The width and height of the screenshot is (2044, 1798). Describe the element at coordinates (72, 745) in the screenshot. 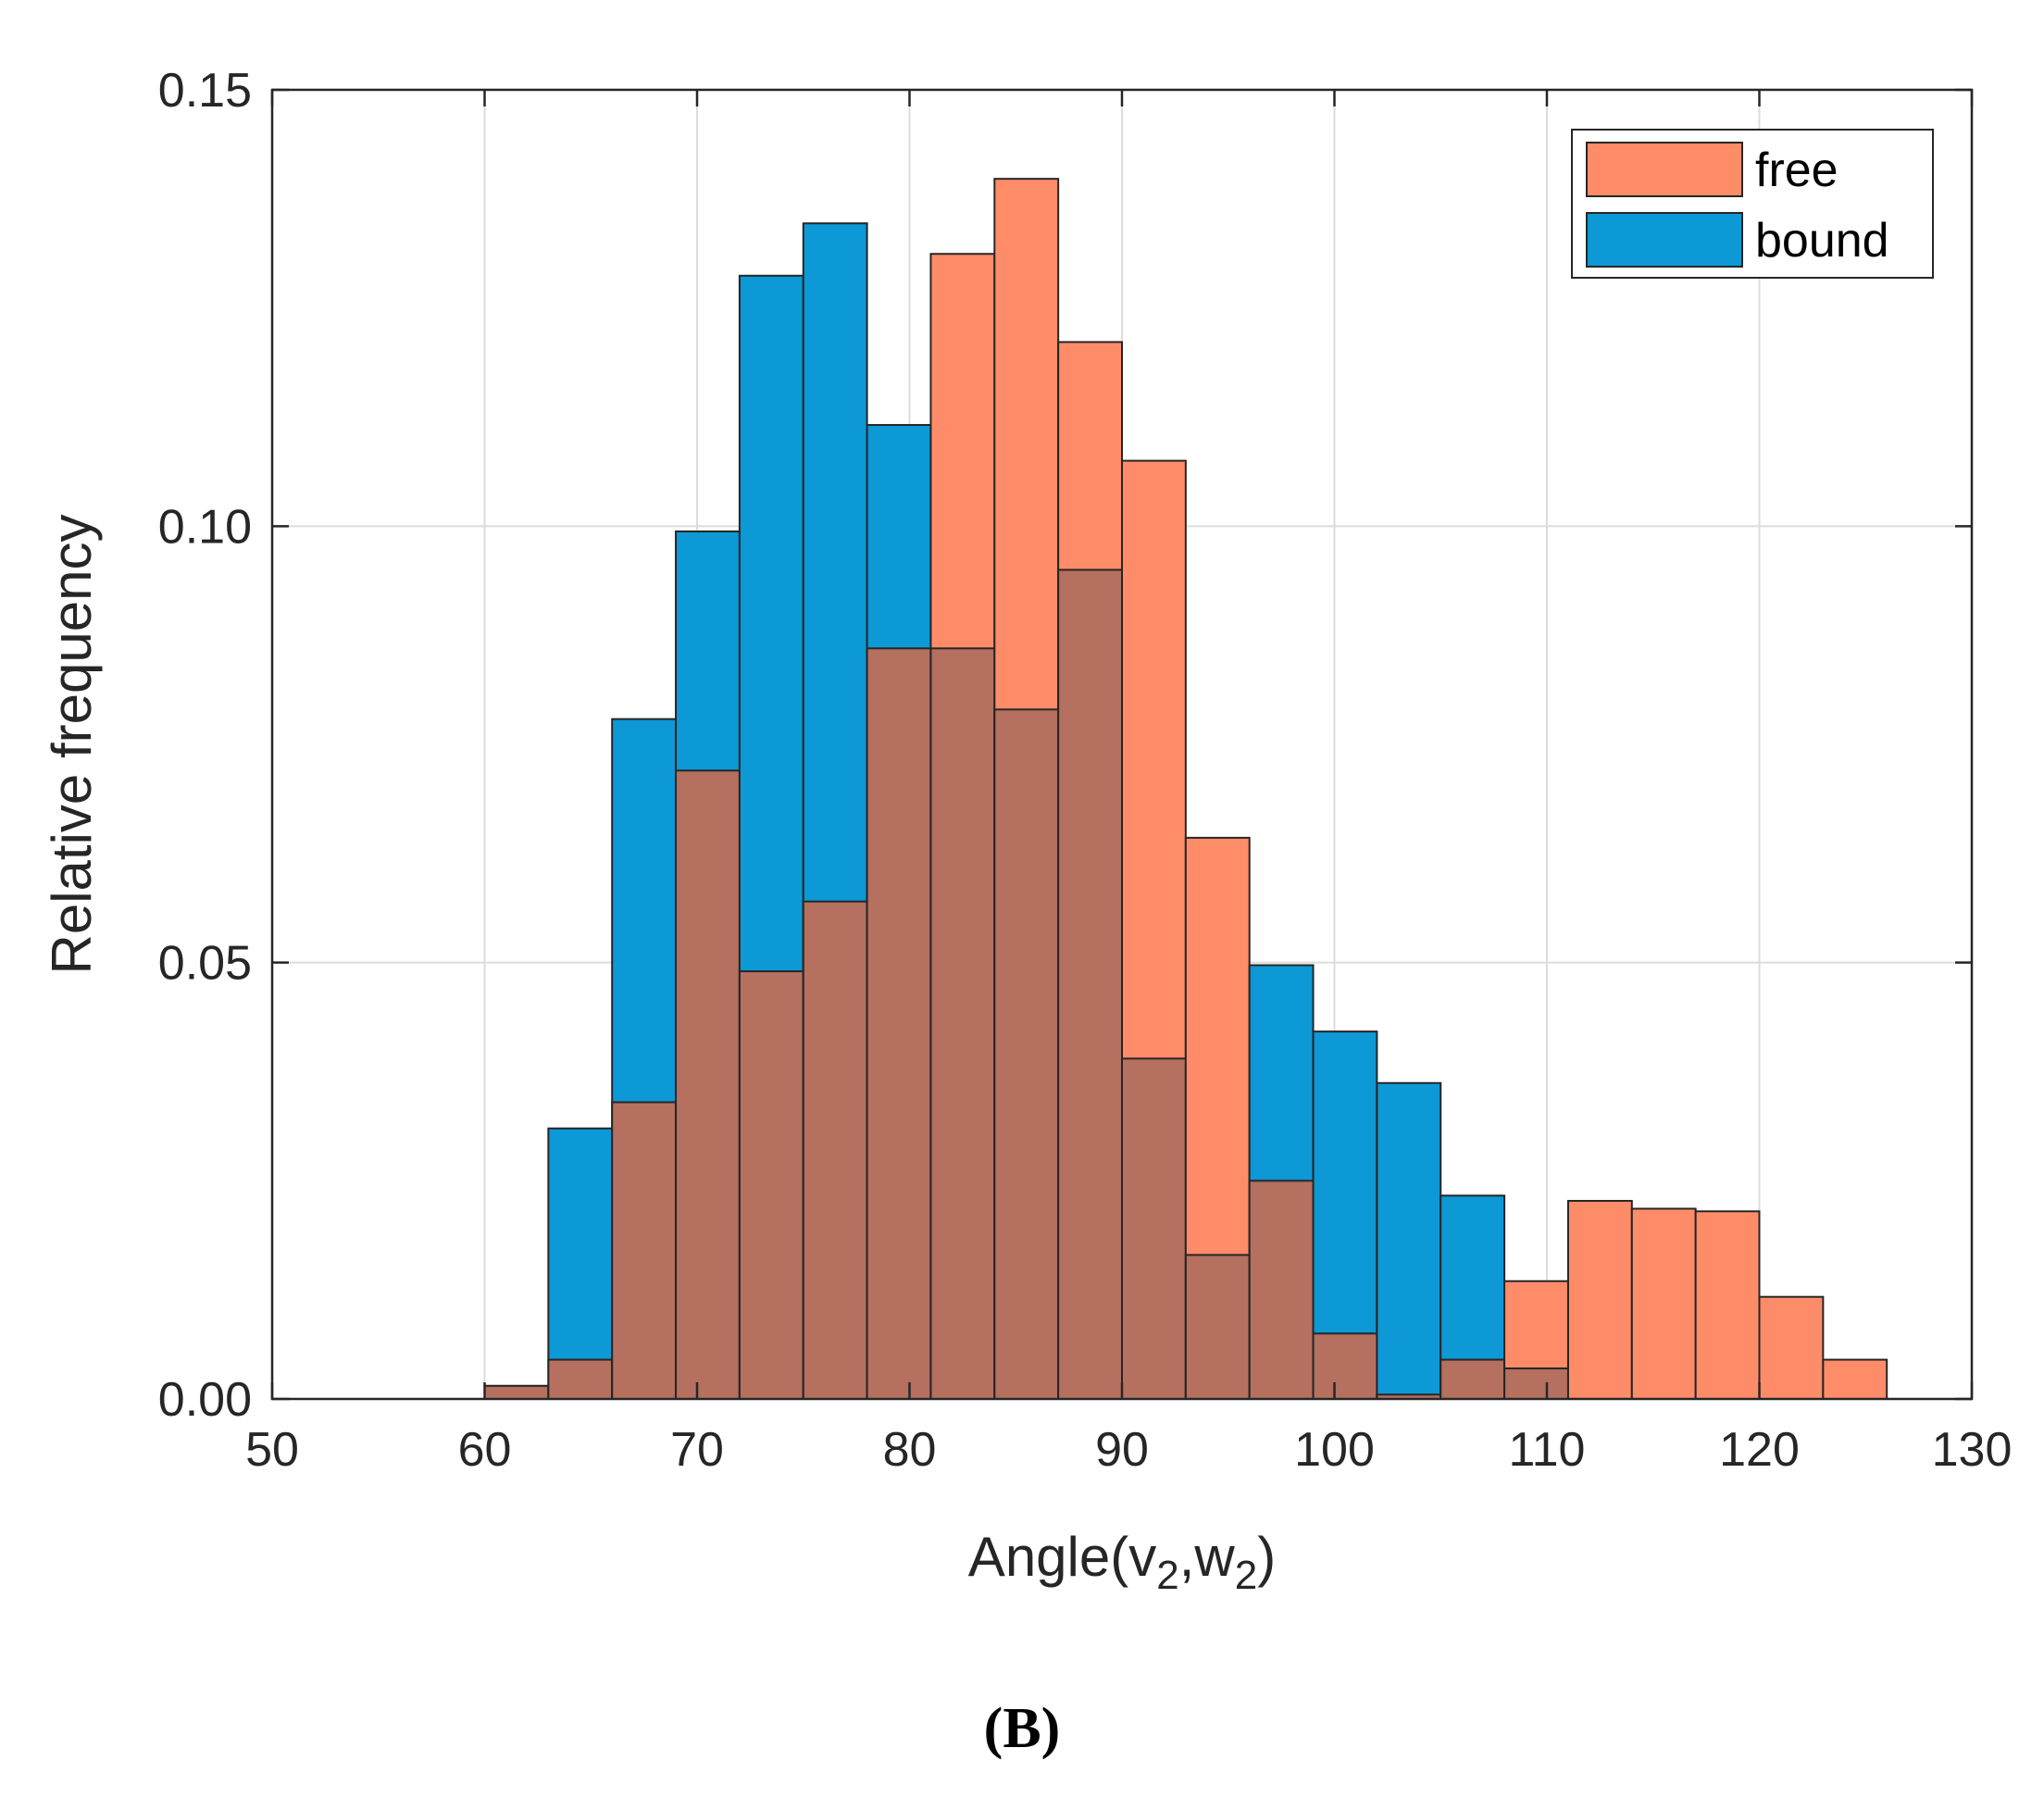

I see `y-axis-title: Relative frequency` at that location.